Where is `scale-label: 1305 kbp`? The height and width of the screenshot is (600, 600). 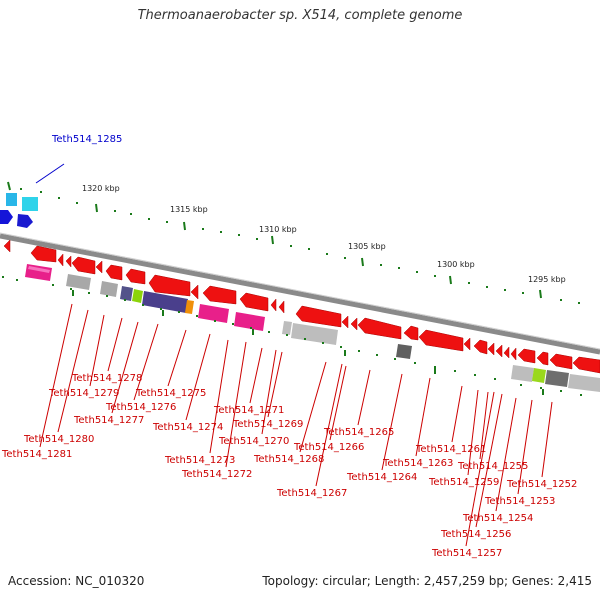
scale-label: 1305 kbp is located at coordinates (367, 246).